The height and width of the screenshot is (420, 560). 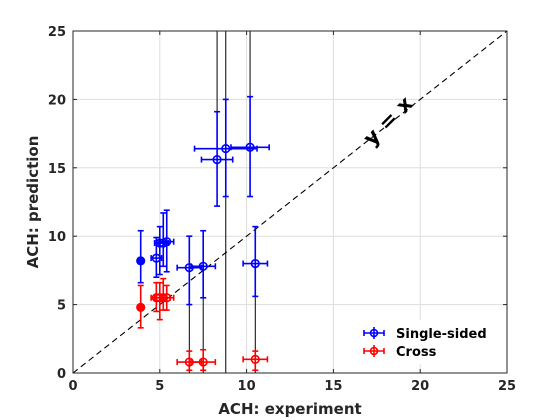 I want to click on series-single-sided, so click(x=203, y=200).